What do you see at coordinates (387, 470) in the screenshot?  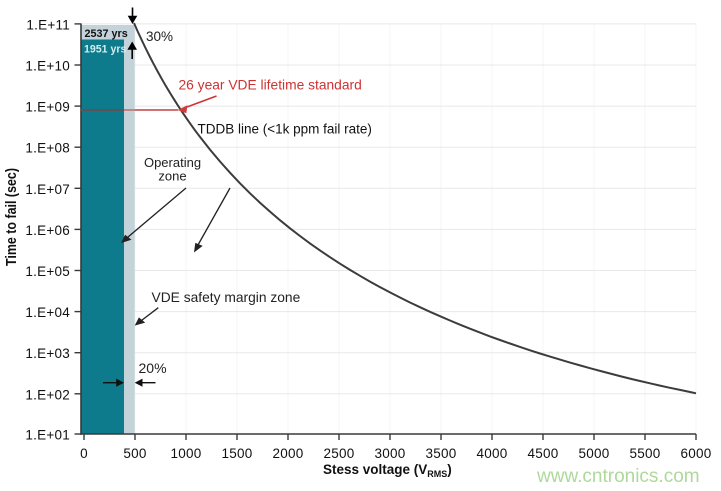 I see `svg-text: Stess voltage (VRMS)` at bounding box center [387, 470].